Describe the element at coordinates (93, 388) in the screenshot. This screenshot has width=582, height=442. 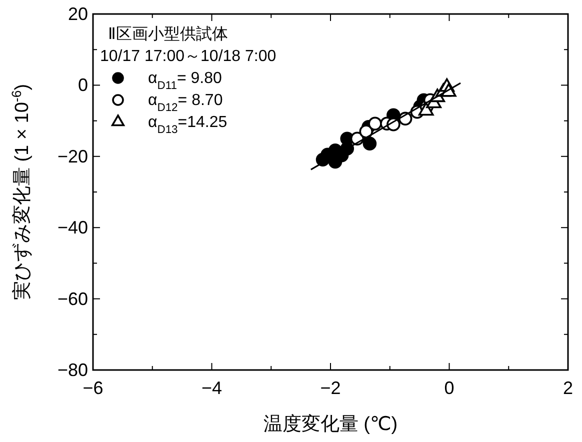
I see `x-tick-label: −6` at that location.